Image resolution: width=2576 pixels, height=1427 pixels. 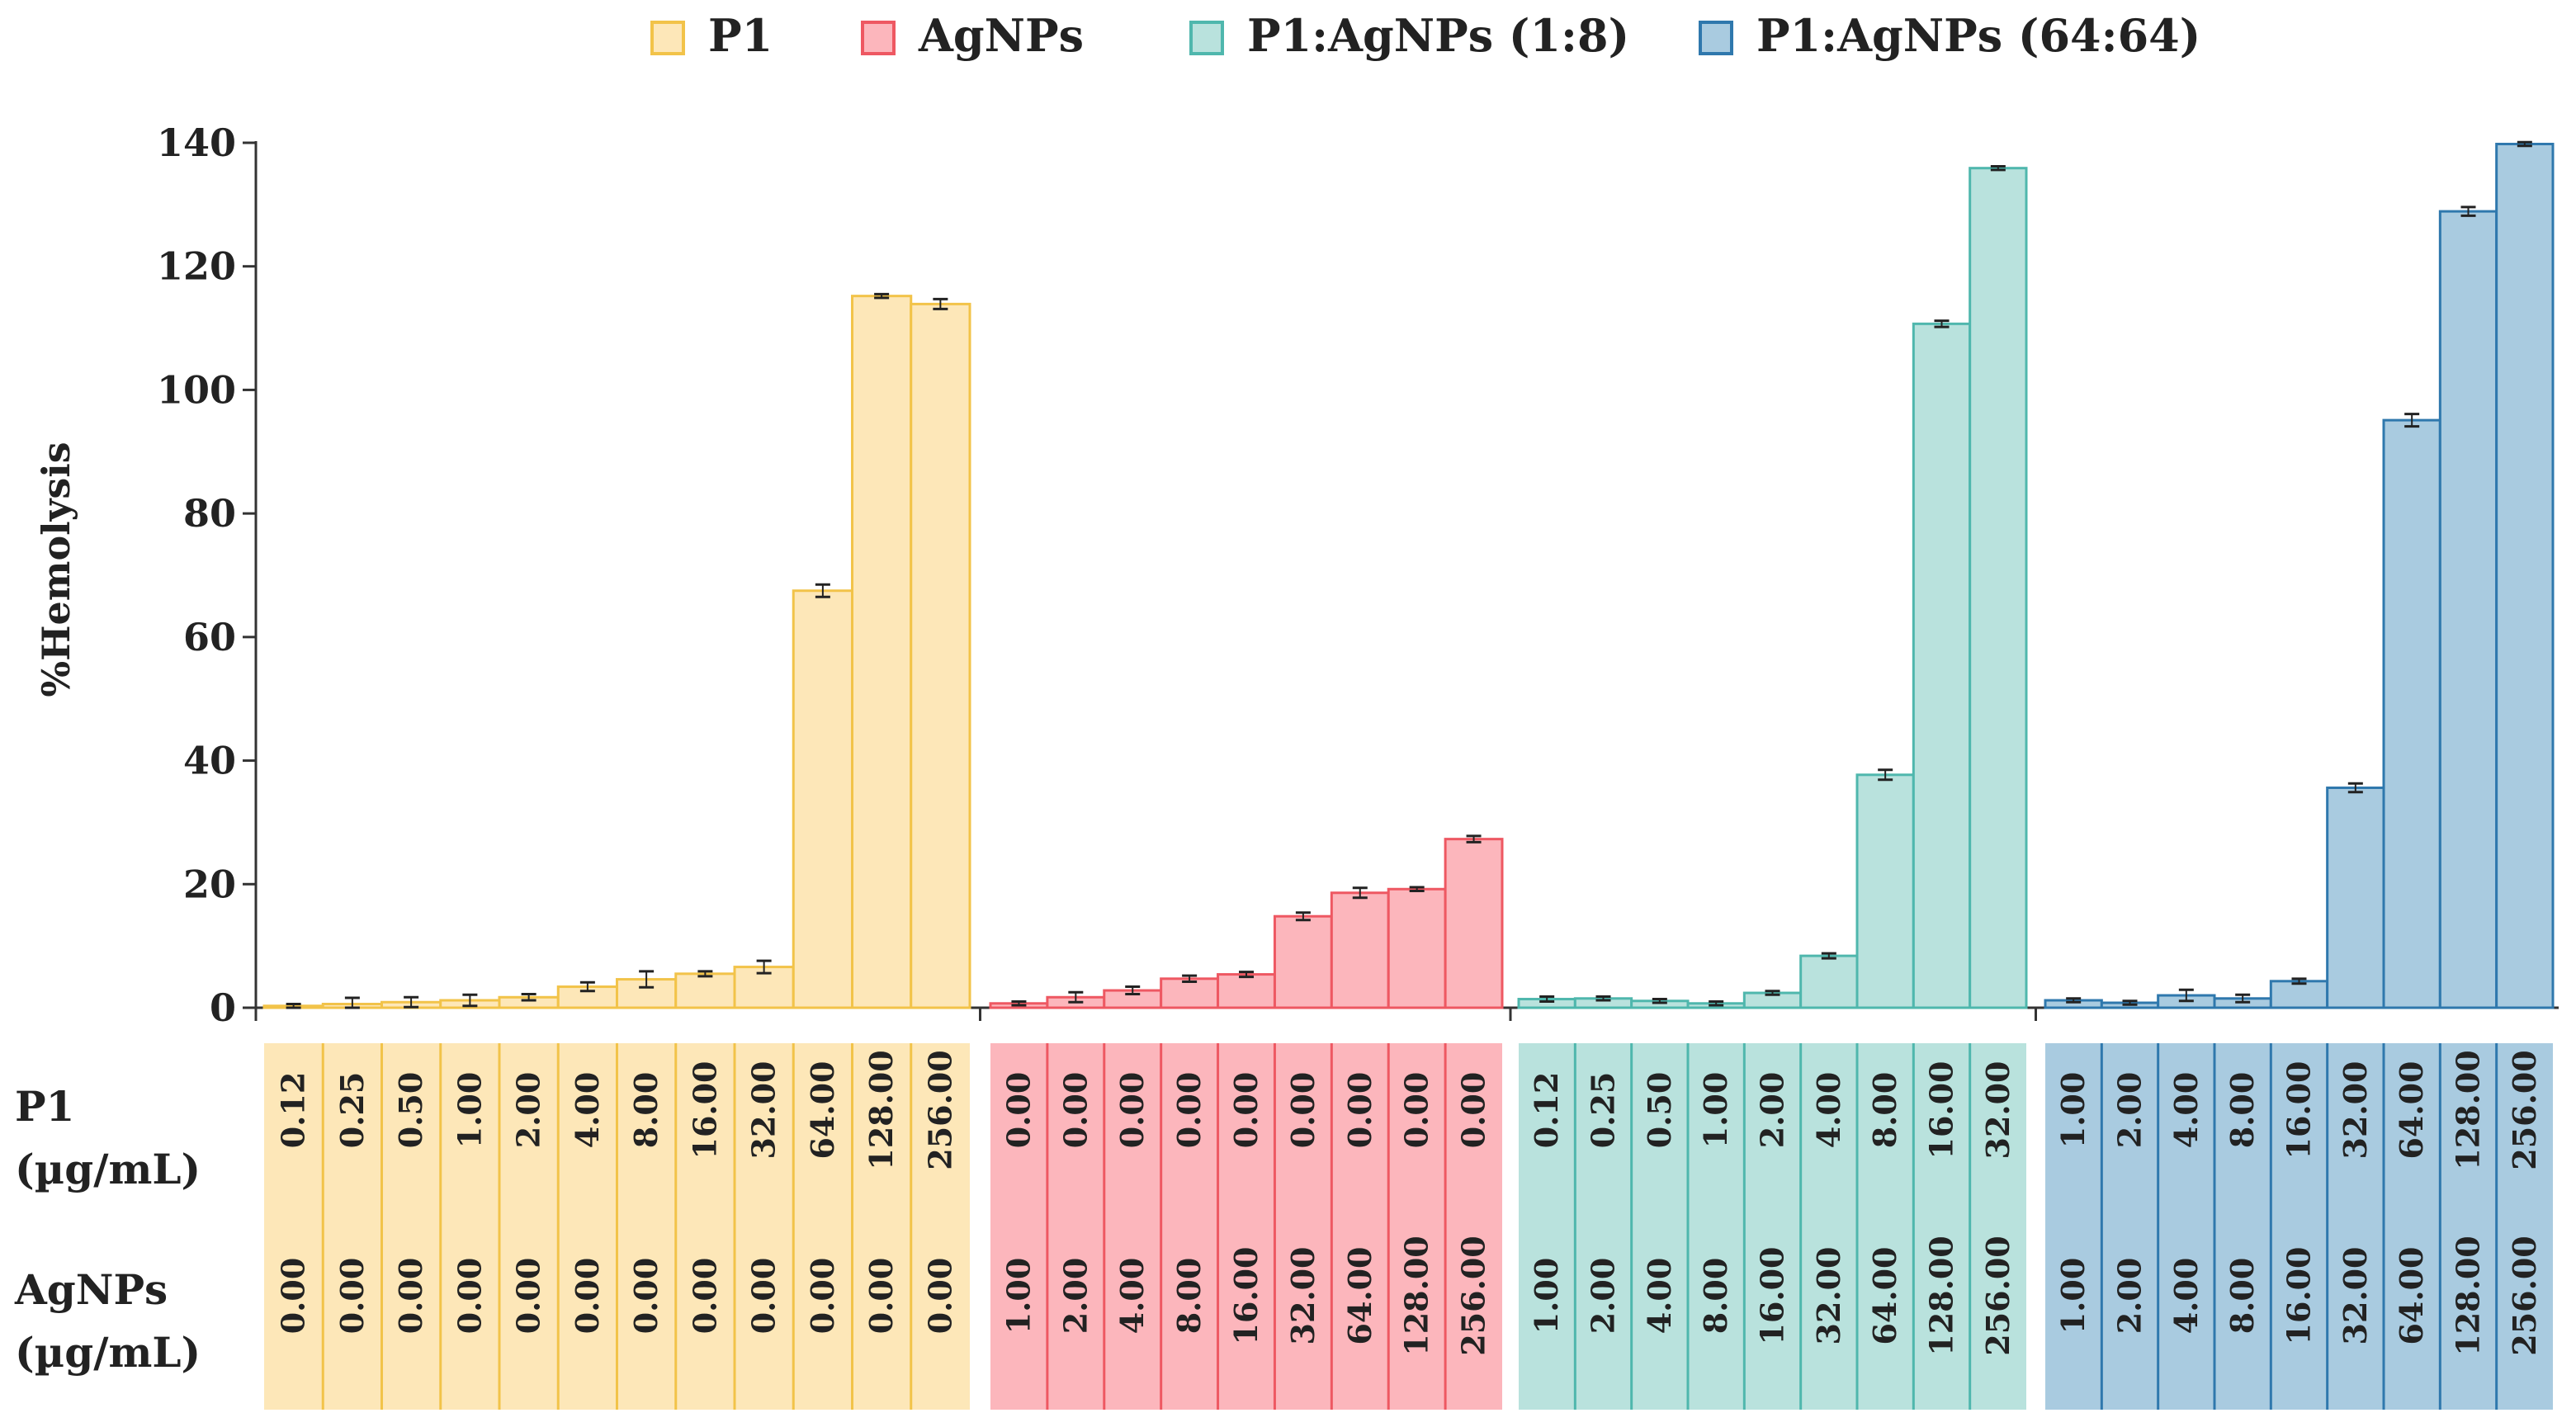 I want to click on p1-conc-p1-agnps-1-8-5: 4.00, so click(x=1829, y=1110).